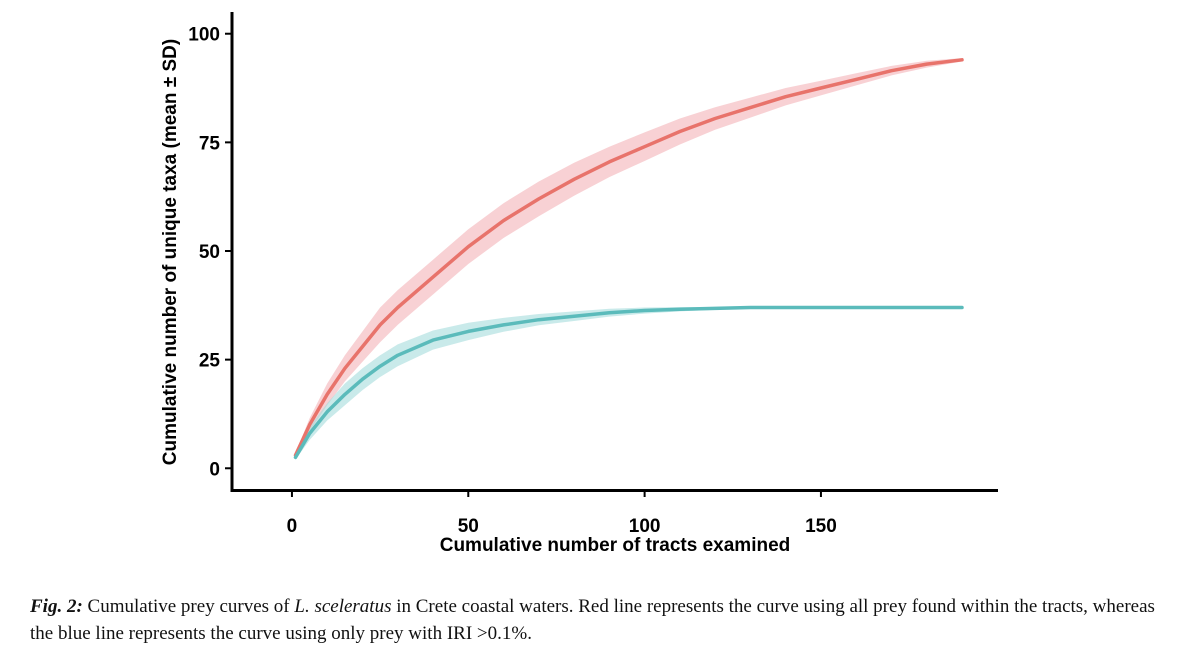 The width and height of the screenshot is (1200, 659). Describe the element at coordinates (468, 526) in the screenshot. I see `x-tick-label: 50` at that location.